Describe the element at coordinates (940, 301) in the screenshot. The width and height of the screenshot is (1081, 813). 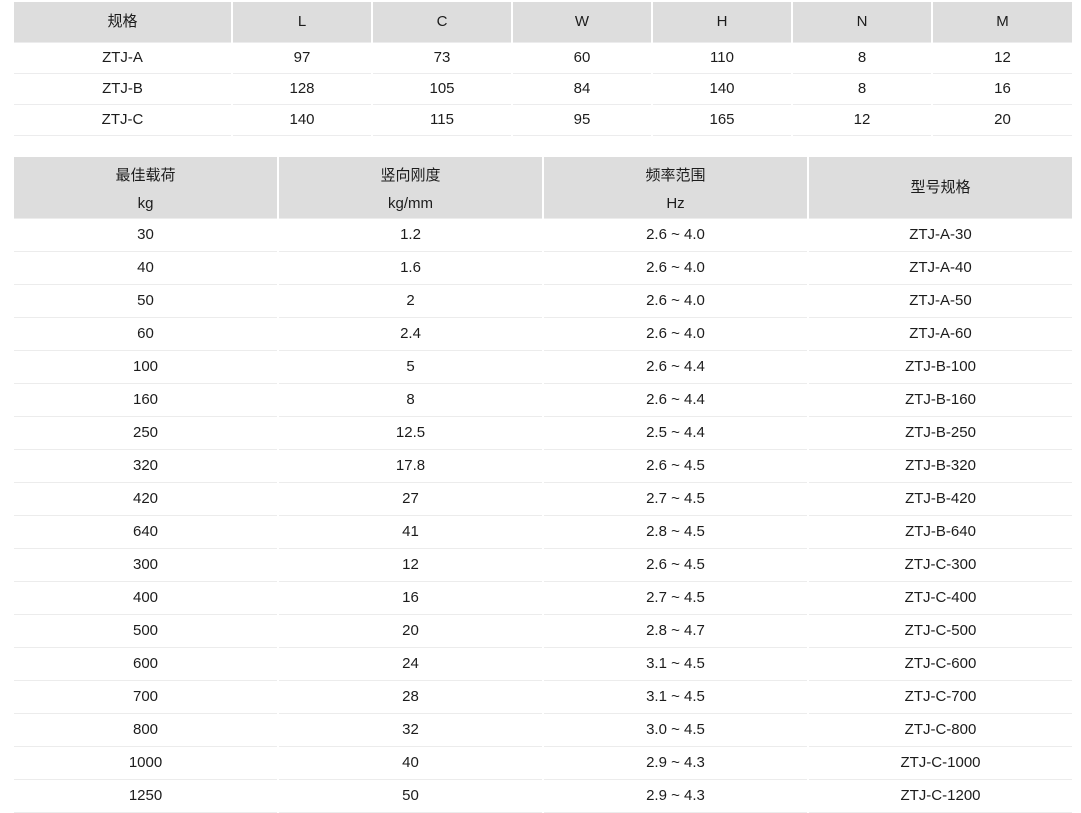
I see `model-designation-cell: ZTJ-A-50` at that location.